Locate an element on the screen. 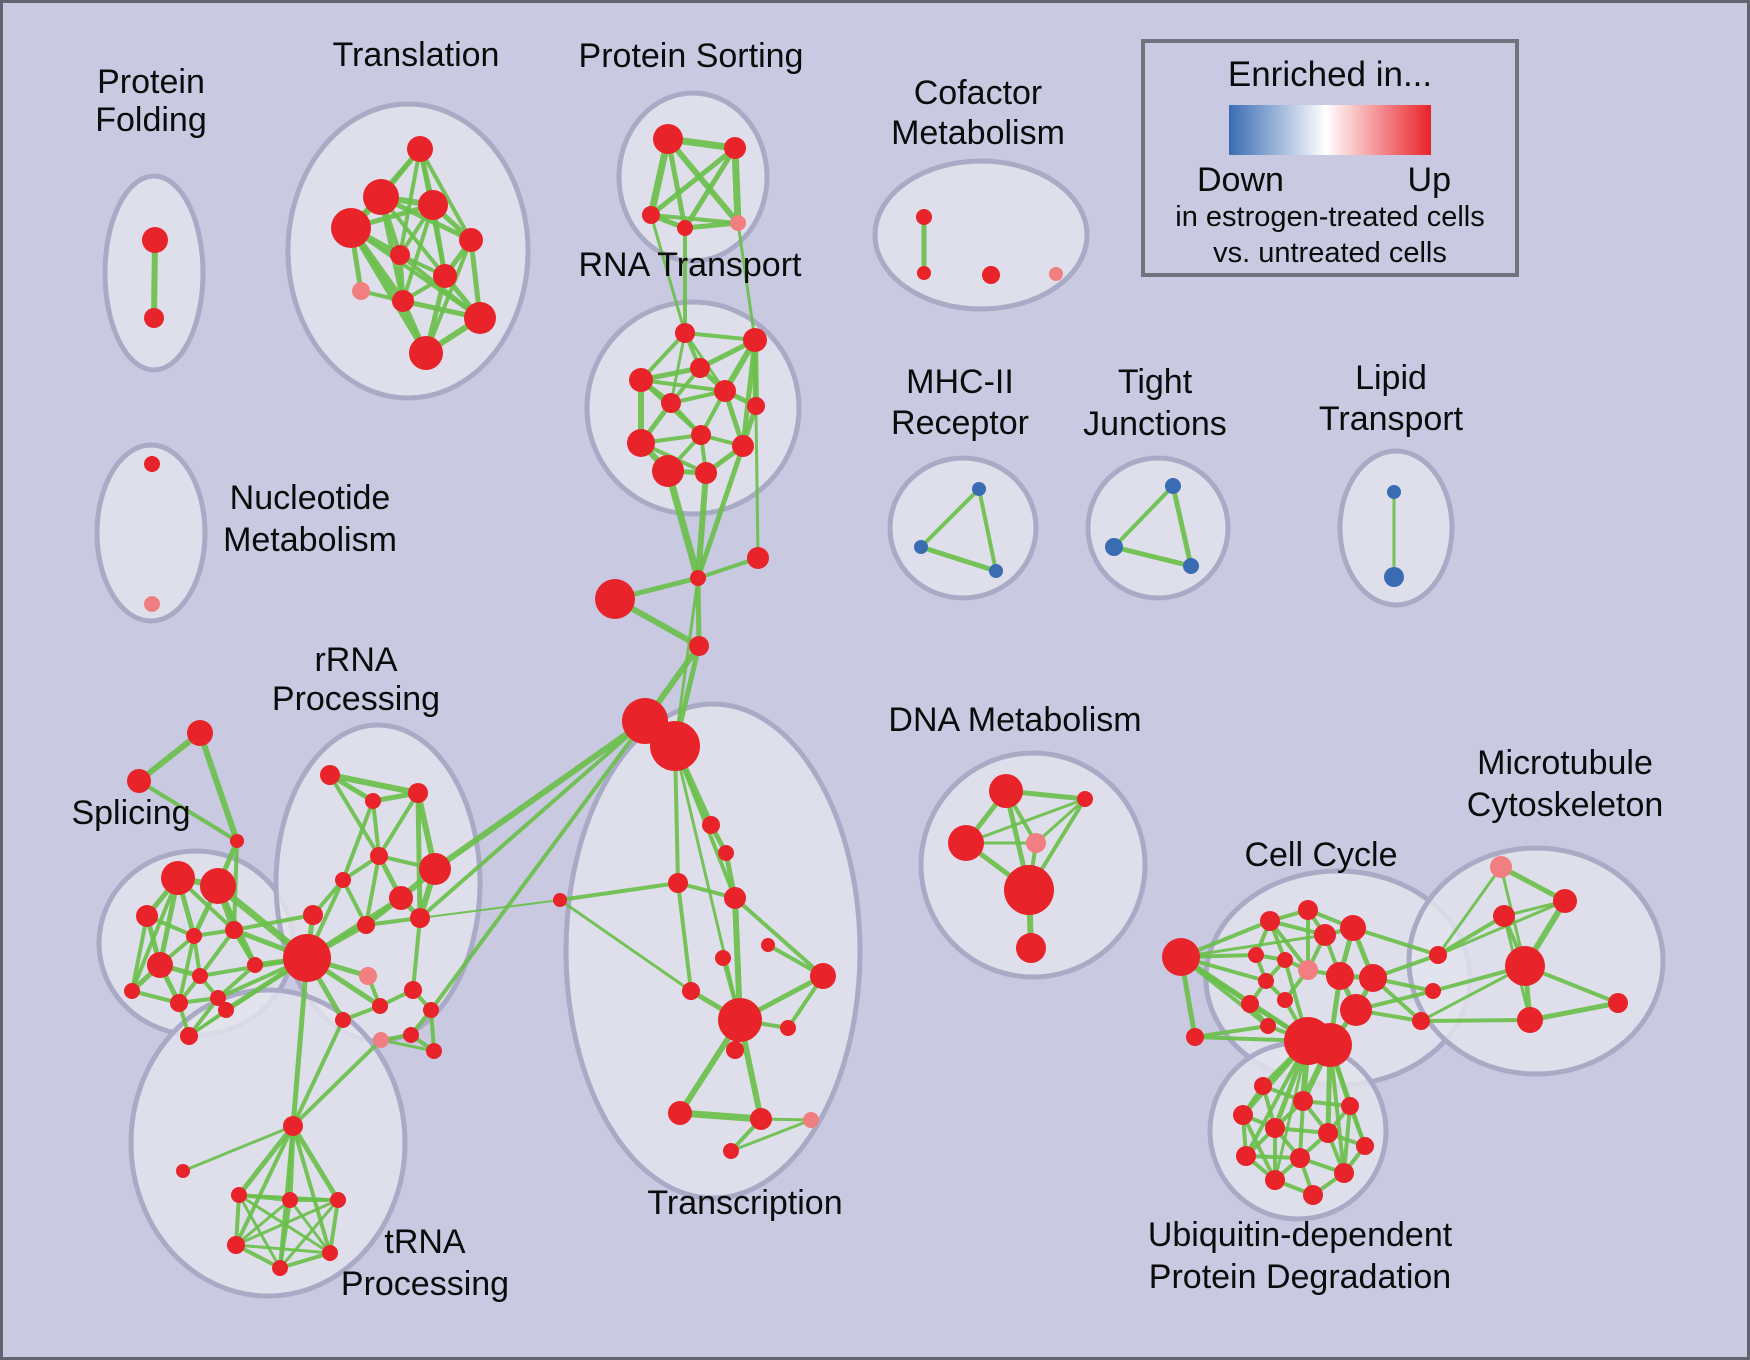 This screenshot has height=1360, width=1750. node-sp2 is located at coordinates (218, 886).